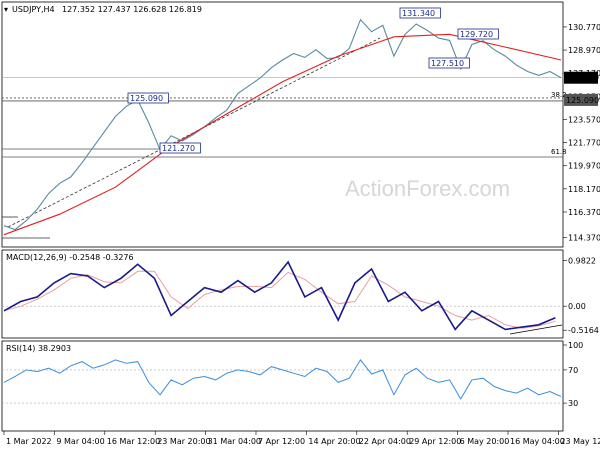 Image resolution: width=600 pixels, height=450 pixels. Describe the element at coordinates (6, 9) in the screenshot. I see `dropdown-arrow-icon: ▾` at that location.